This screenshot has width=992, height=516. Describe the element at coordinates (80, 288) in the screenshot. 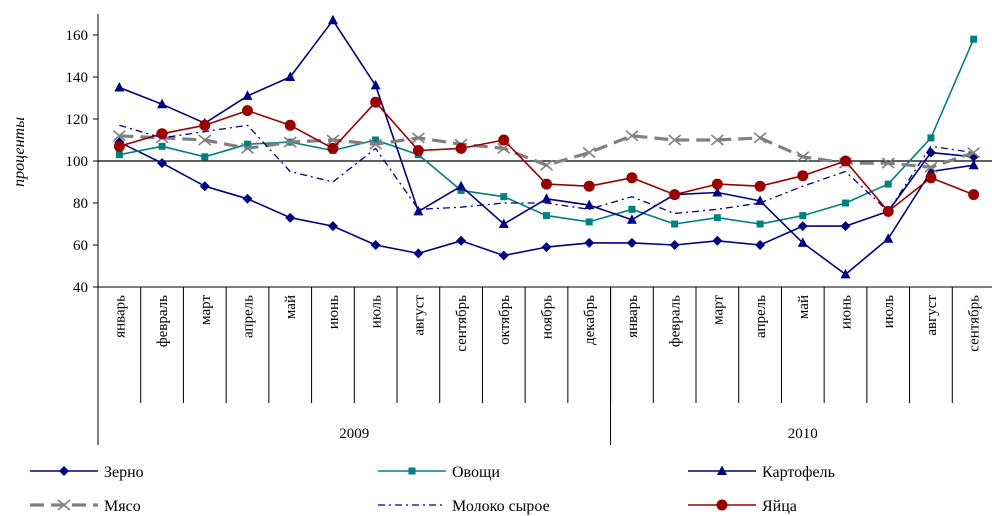

I see `y-tick-label: 40` at that location.